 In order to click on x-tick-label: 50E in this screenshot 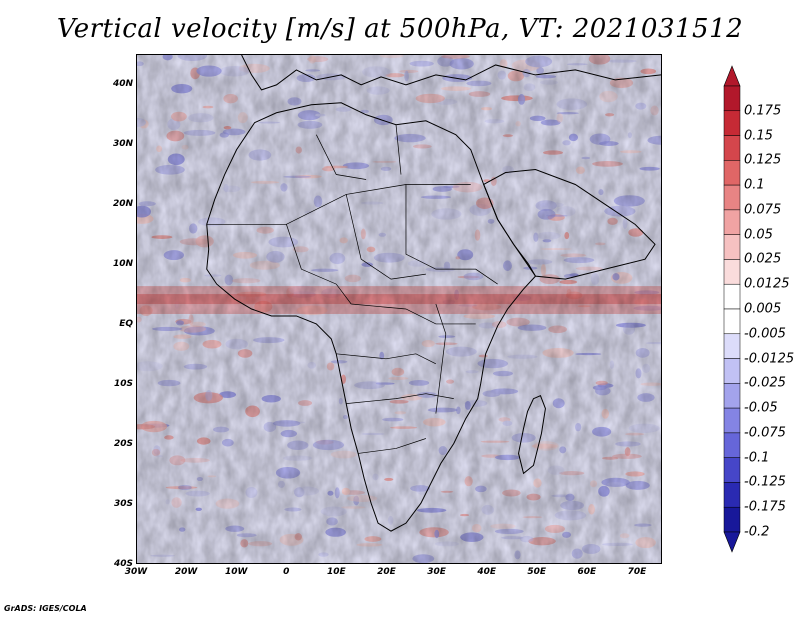, I will do `click(537, 572)`.